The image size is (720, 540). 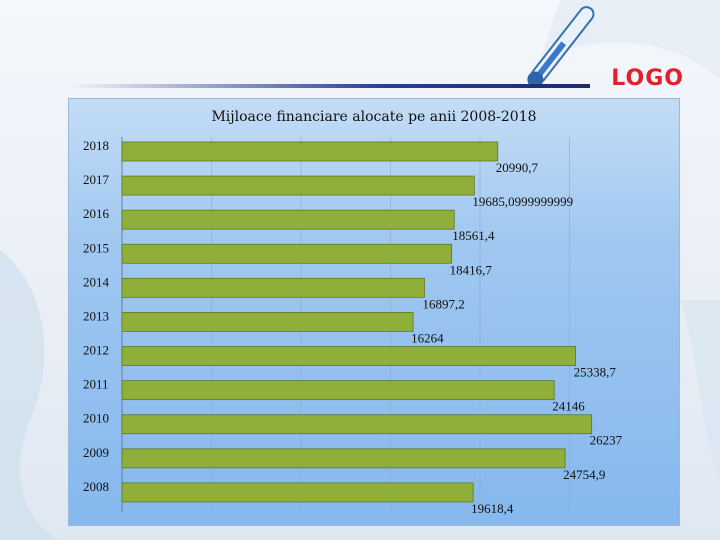 I want to click on bar-2015, so click(x=287, y=253).